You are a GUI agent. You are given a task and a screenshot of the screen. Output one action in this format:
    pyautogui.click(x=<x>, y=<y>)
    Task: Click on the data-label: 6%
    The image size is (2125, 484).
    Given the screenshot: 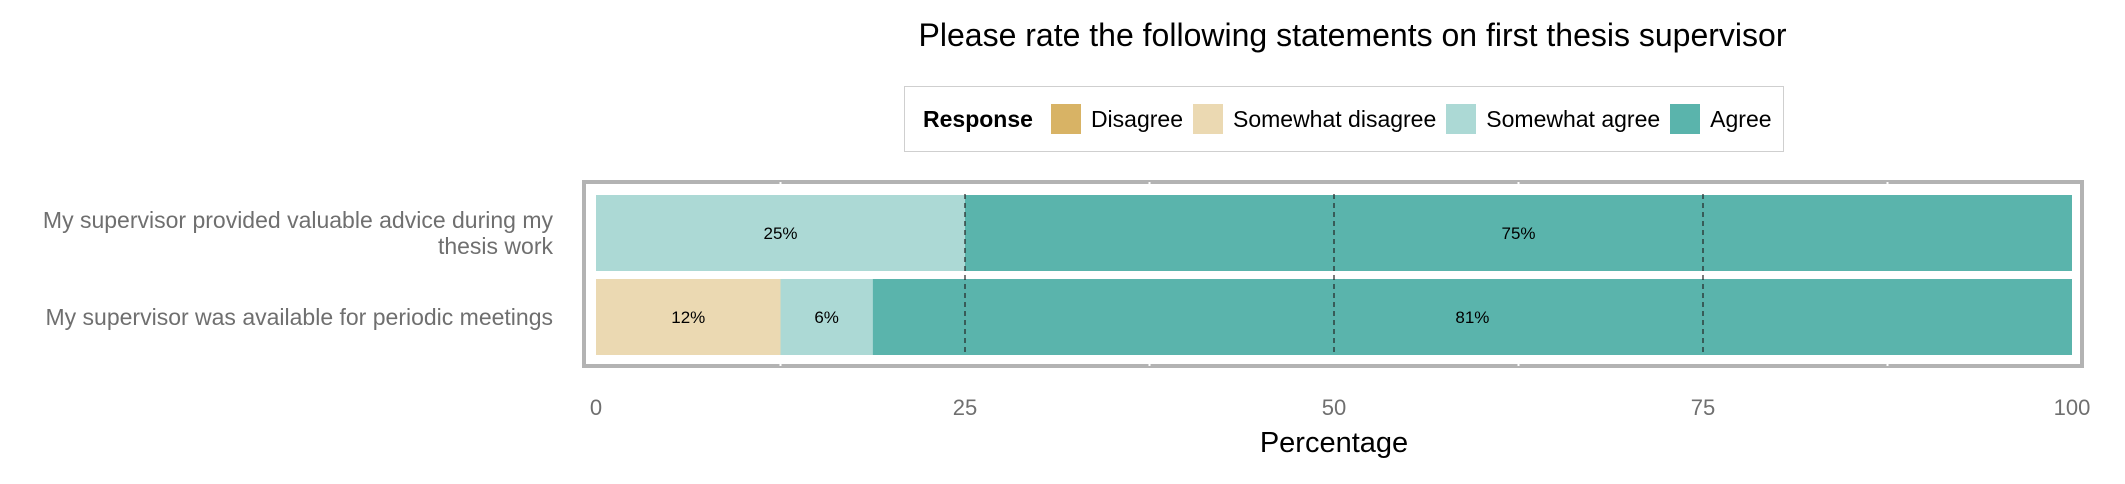 What is the action you would take?
    pyautogui.click(x=826, y=317)
    